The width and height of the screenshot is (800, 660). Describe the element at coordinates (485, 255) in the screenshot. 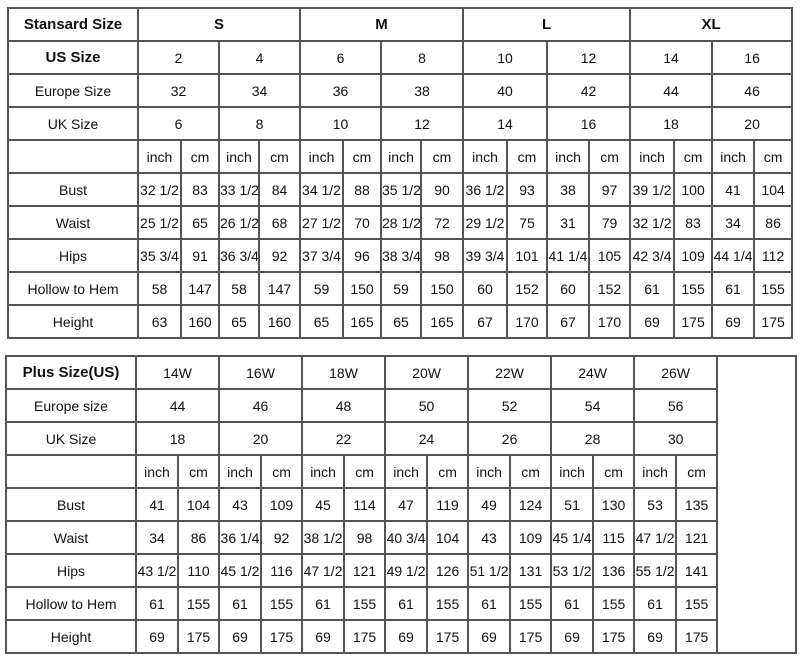

I see `measurement-value: 39 3/4` at that location.